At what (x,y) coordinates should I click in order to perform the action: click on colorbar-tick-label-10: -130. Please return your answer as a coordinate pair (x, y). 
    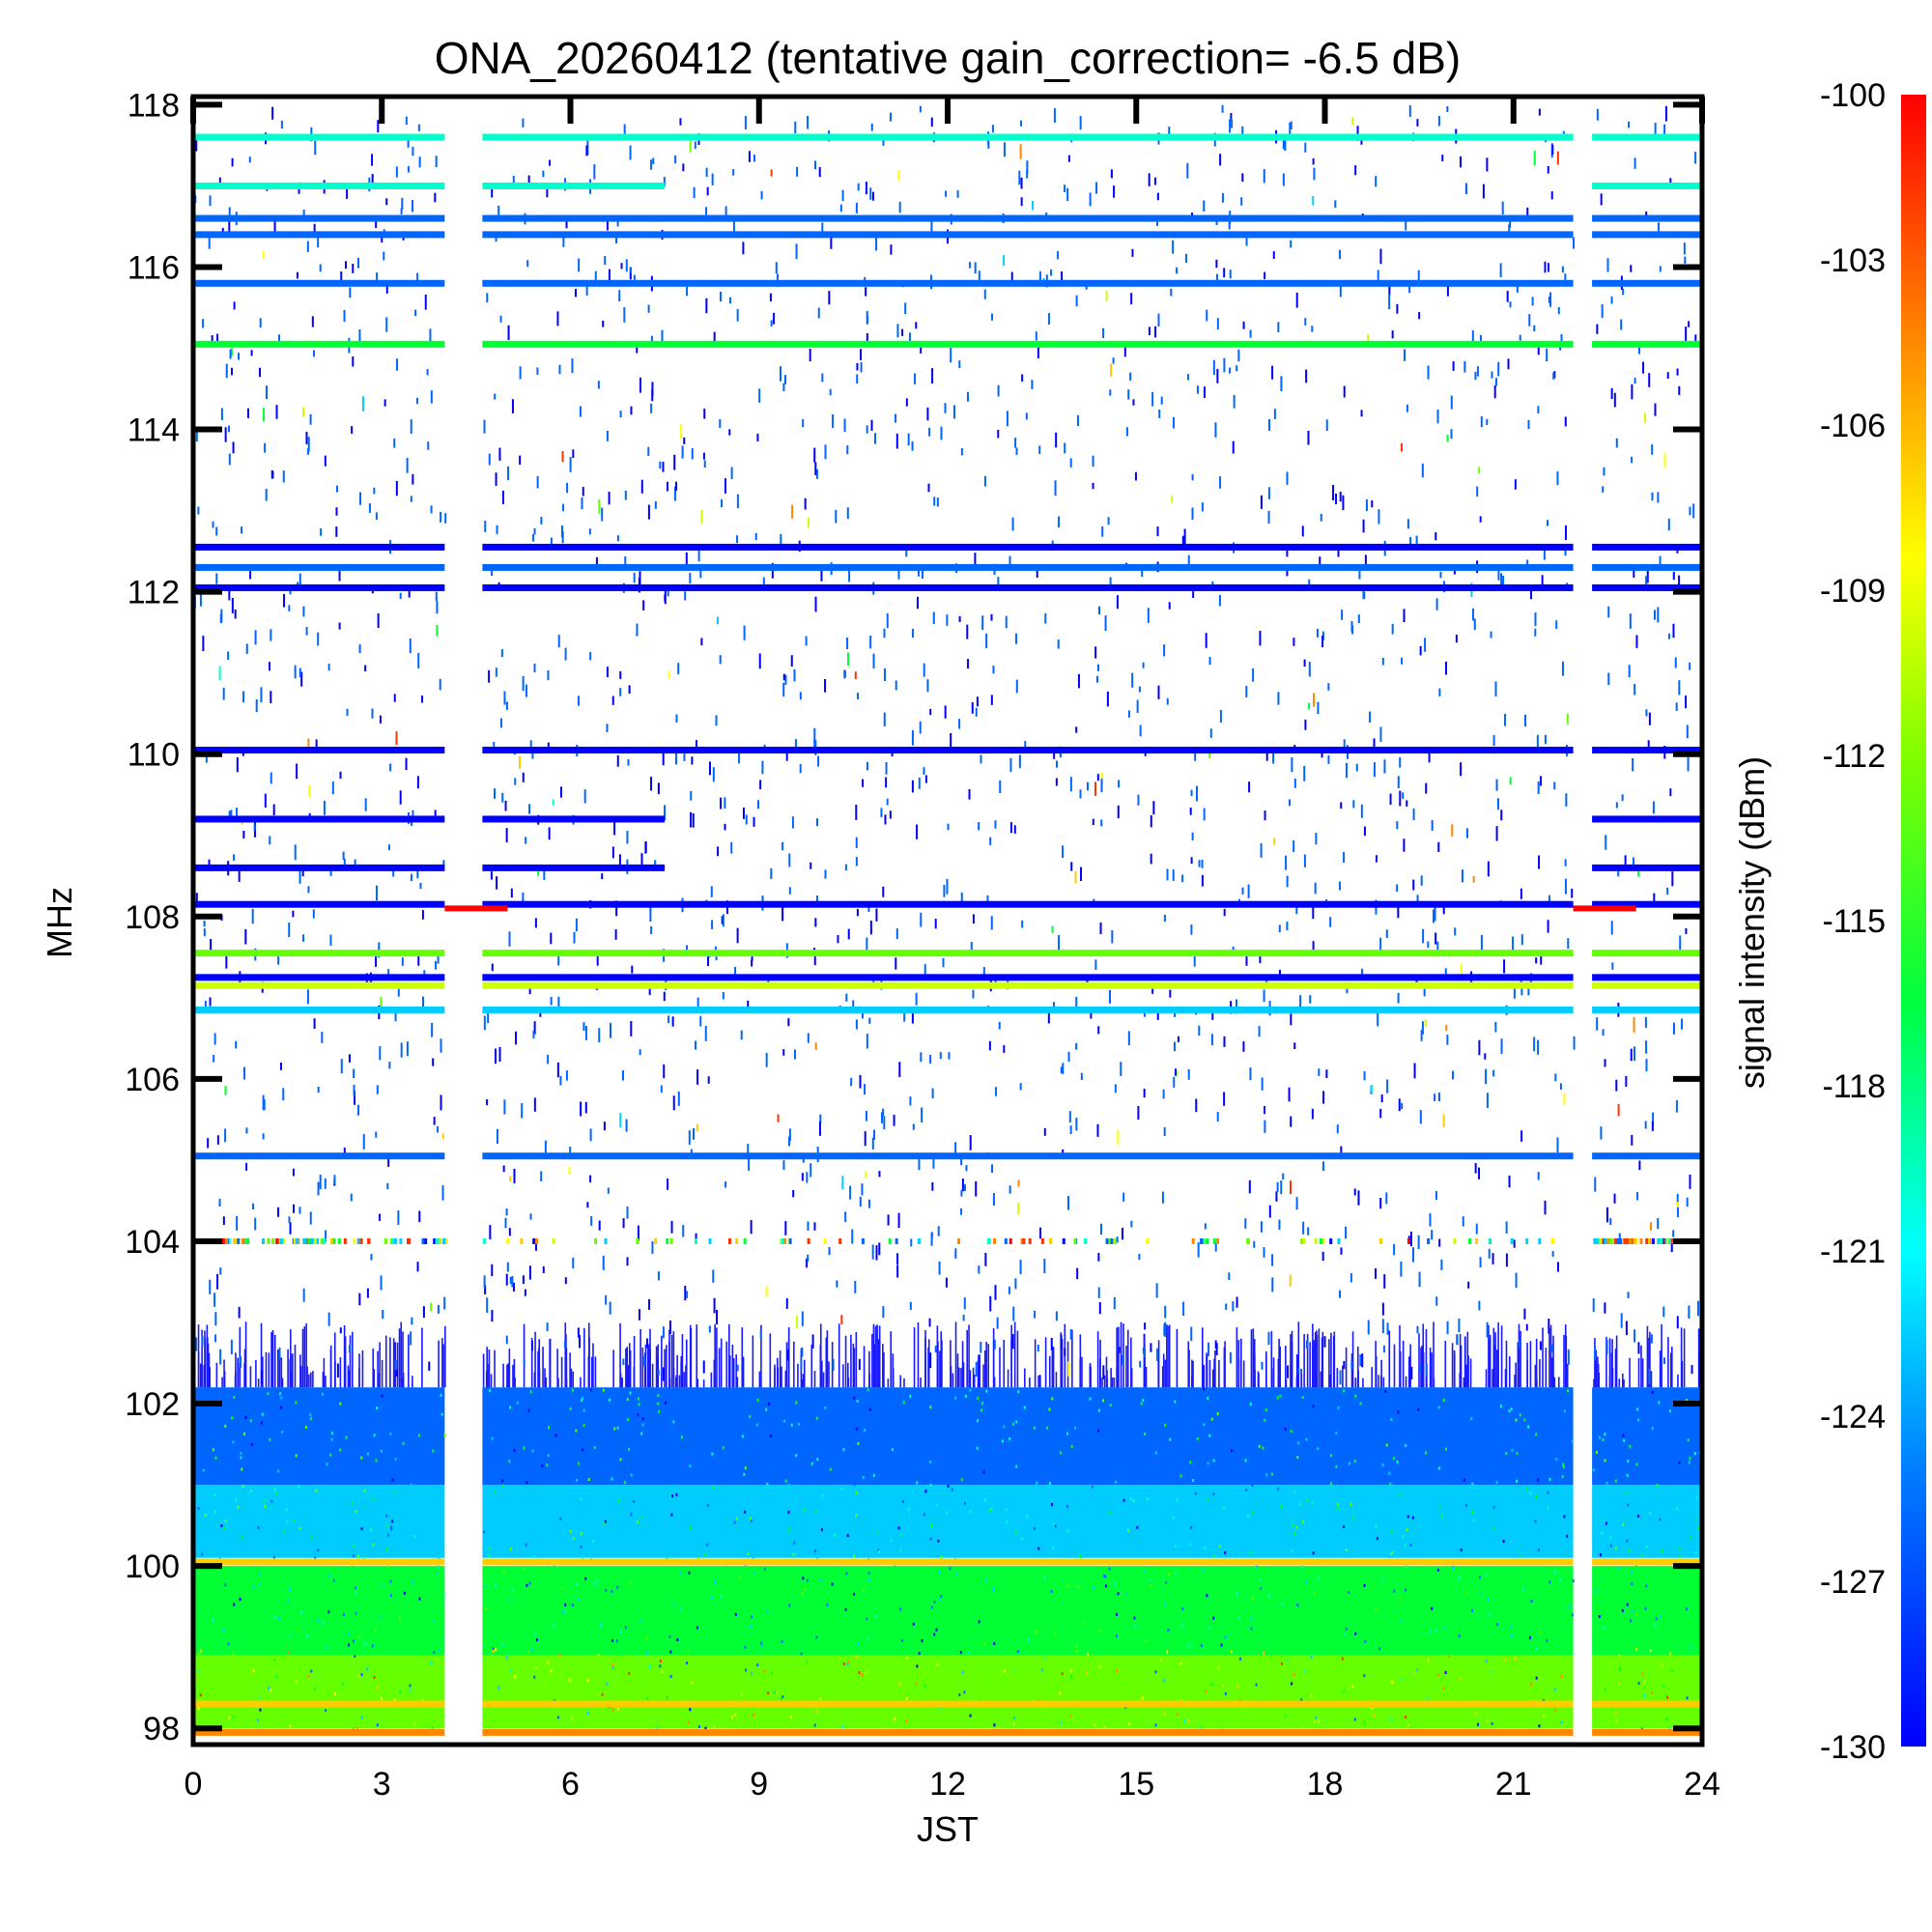
    Looking at the image, I should click on (1853, 1747).